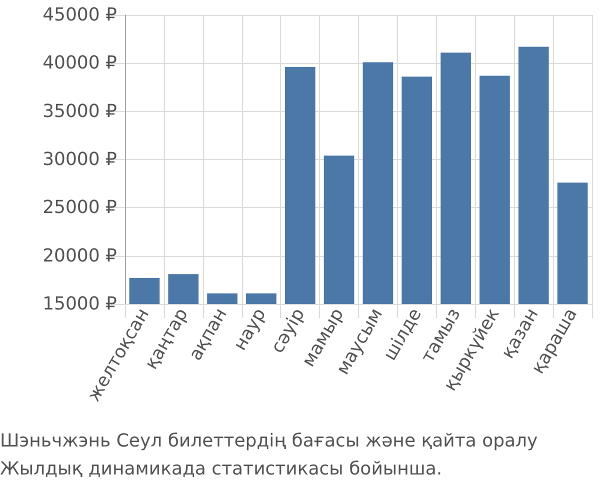  What do you see at coordinates (221, 469) in the screenshot?
I see `text: Жылдық динамикада статистикасы бойынша.` at bounding box center [221, 469].